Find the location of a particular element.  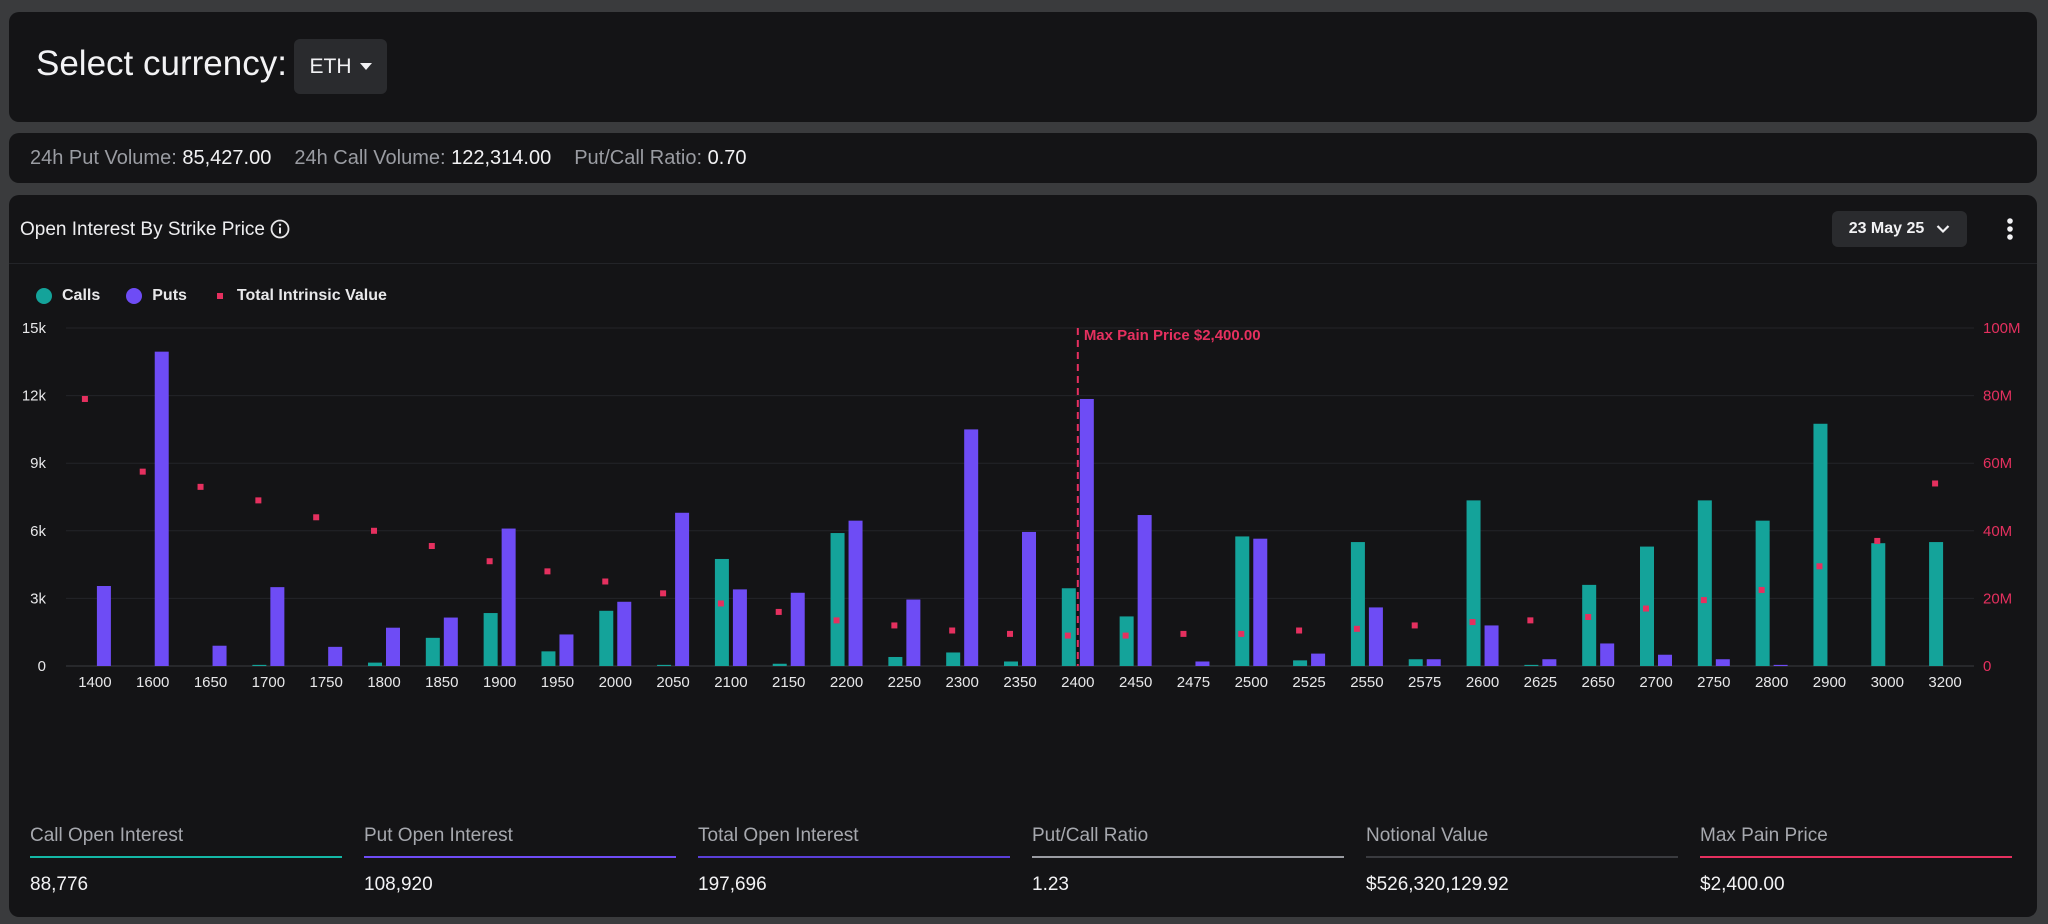

max-pain-label: Max Pain Price $2,400.00 is located at coordinates (1172, 335).